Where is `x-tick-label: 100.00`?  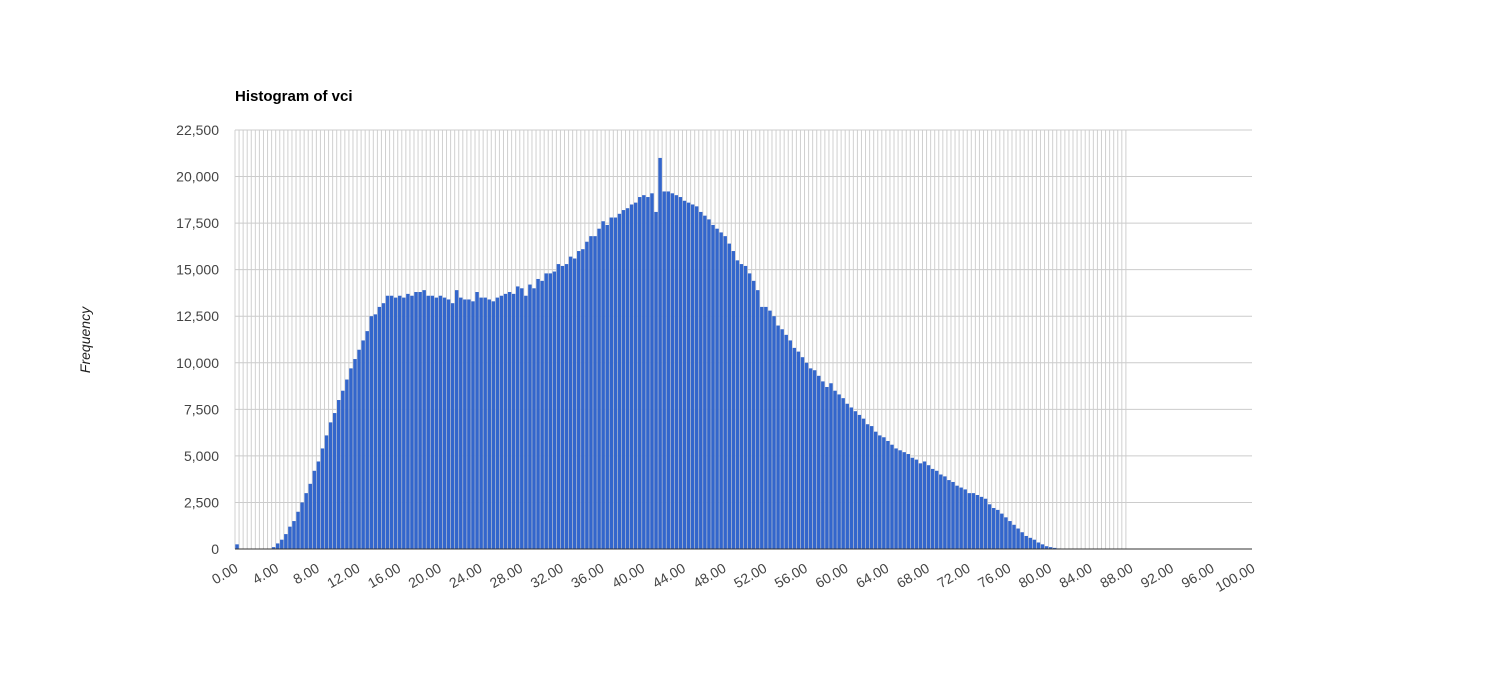
x-tick-label: 100.00 is located at coordinates (1234, 577).